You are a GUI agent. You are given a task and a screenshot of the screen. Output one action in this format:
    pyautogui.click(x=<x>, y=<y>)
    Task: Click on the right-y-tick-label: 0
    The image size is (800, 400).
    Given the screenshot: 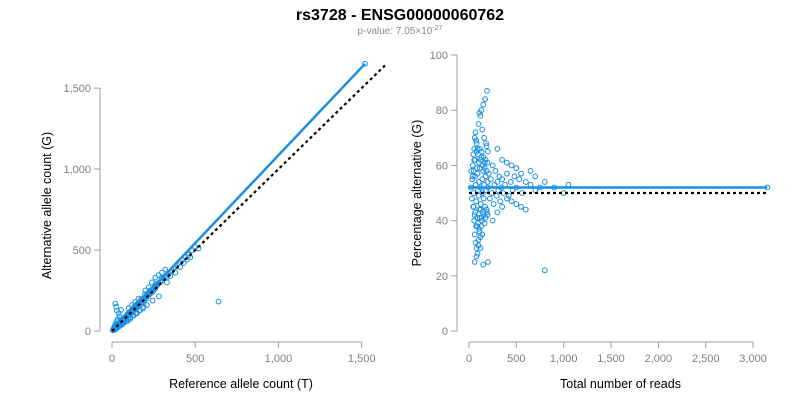 What is the action you would take?
    pyautogui.click(x=445, y=332)
    